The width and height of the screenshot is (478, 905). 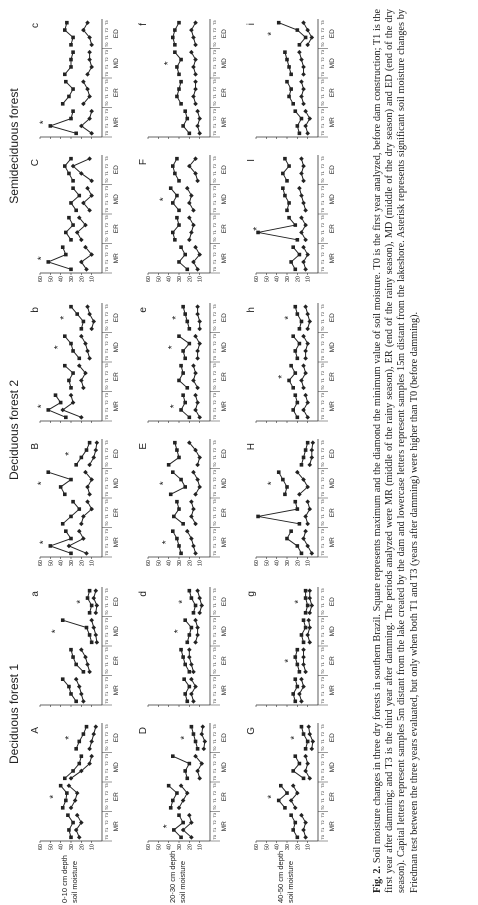 What do you see at coordinates (201, 279) in the screenshot?
I see `y-tick-label: 10` at bounding box center [201, 279].